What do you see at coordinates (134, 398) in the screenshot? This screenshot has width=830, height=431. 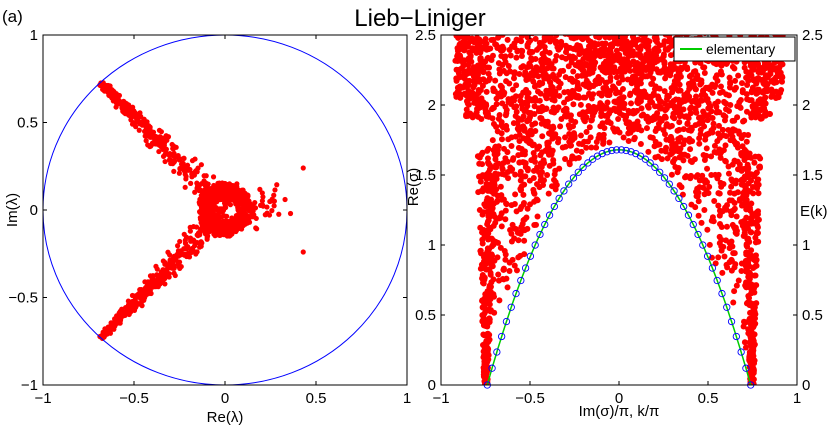 I see `x-tick-label: −0.5` at bounding box center [134, 398].